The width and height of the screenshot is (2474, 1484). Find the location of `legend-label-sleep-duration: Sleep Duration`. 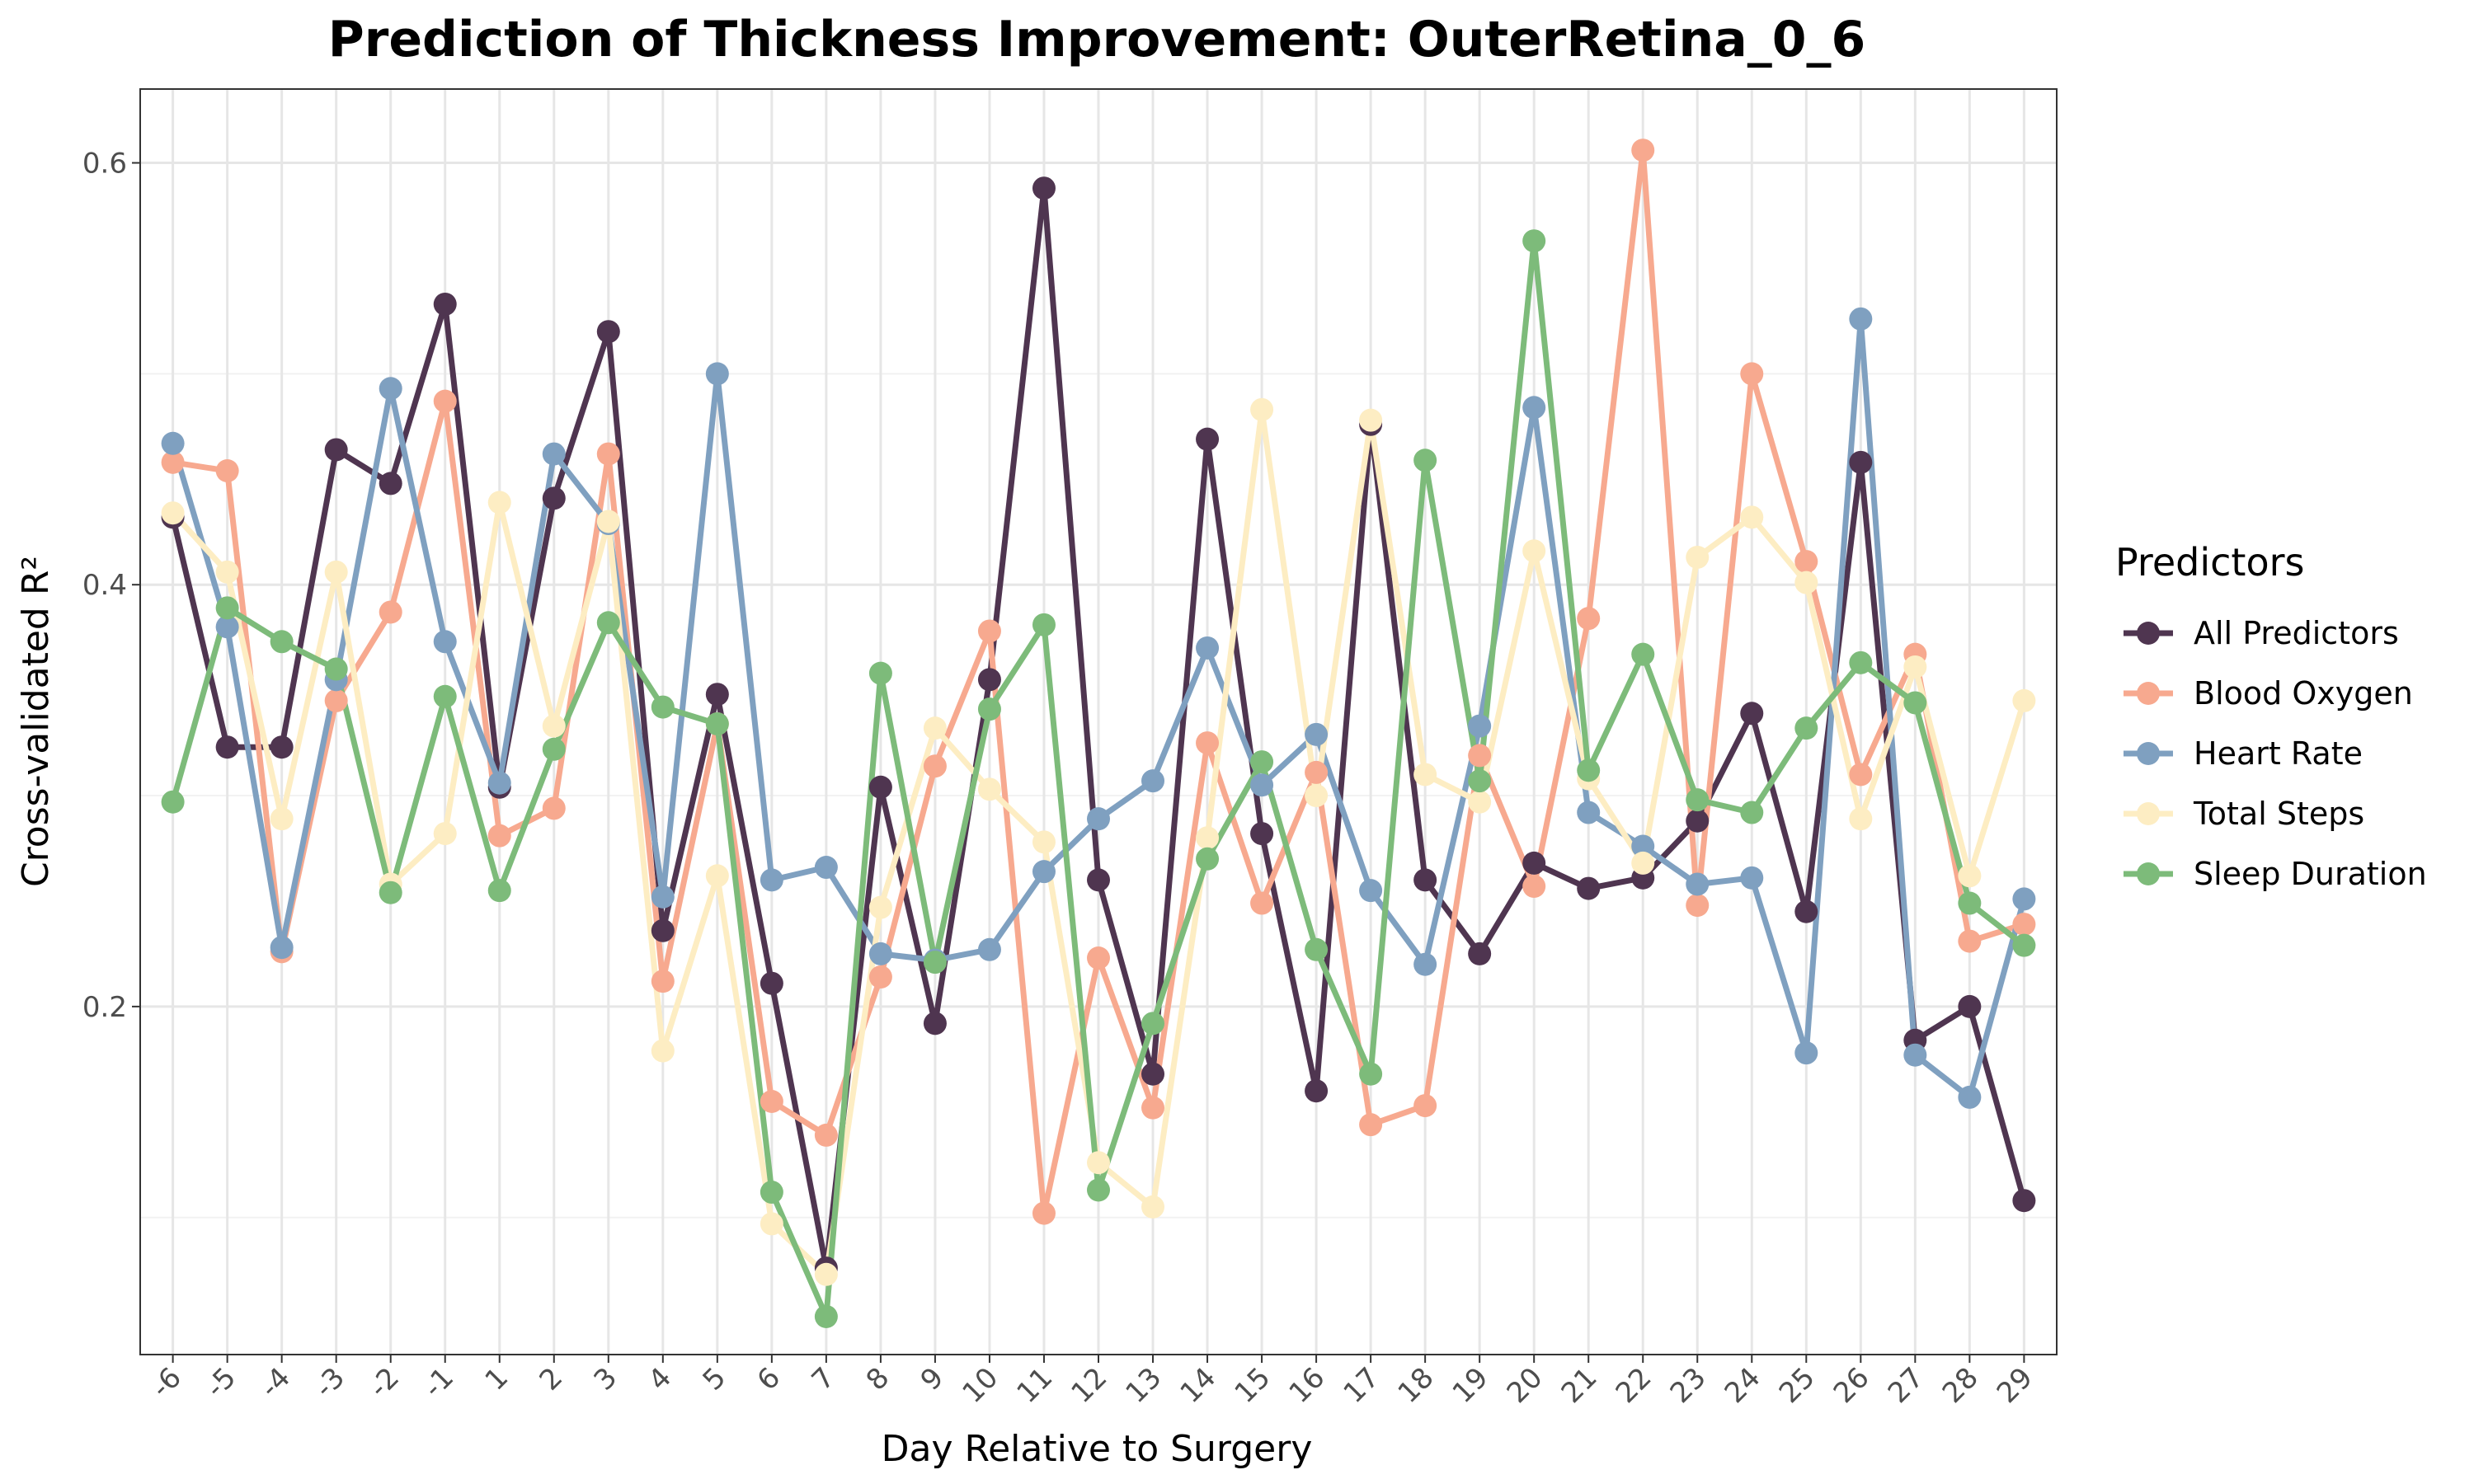

legend-label-sleep-duration: Sleep Duration is located at coordinates (2310, 874).